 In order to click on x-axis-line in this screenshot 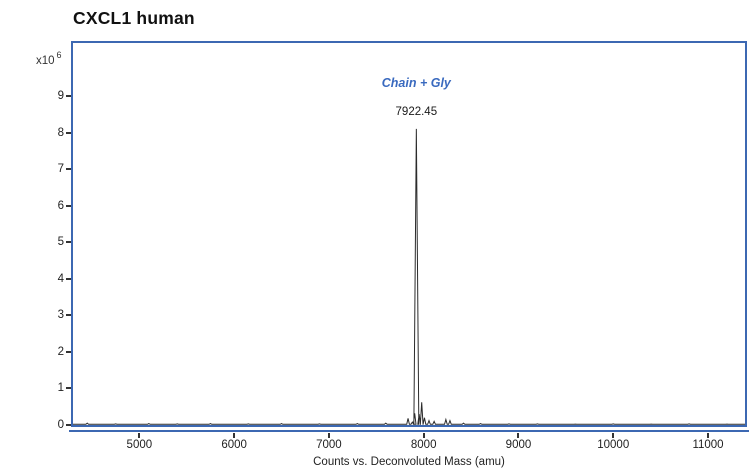, I will do `click(409, 431)`.